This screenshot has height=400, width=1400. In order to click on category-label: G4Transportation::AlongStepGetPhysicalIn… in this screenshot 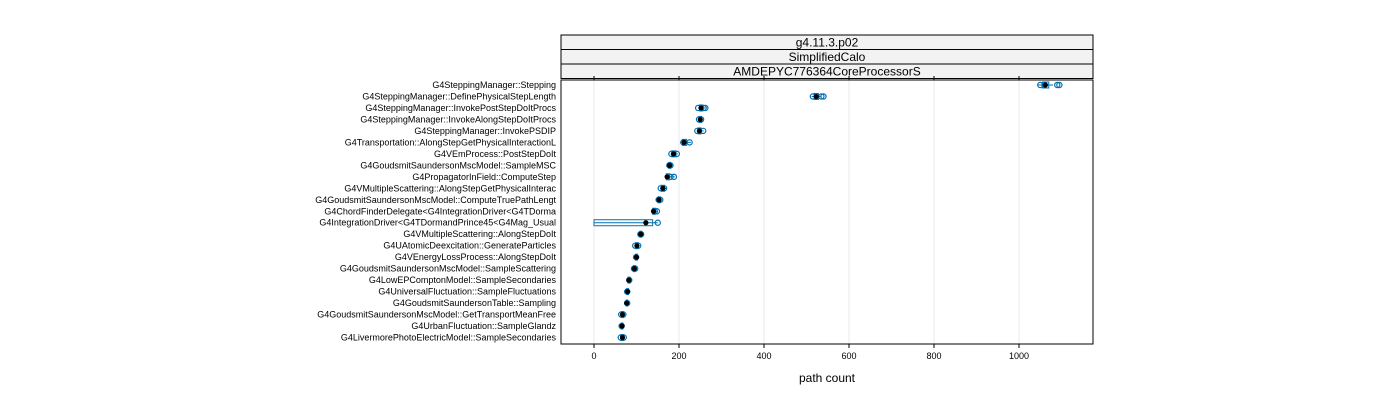, I will do `click(450, 142)`.